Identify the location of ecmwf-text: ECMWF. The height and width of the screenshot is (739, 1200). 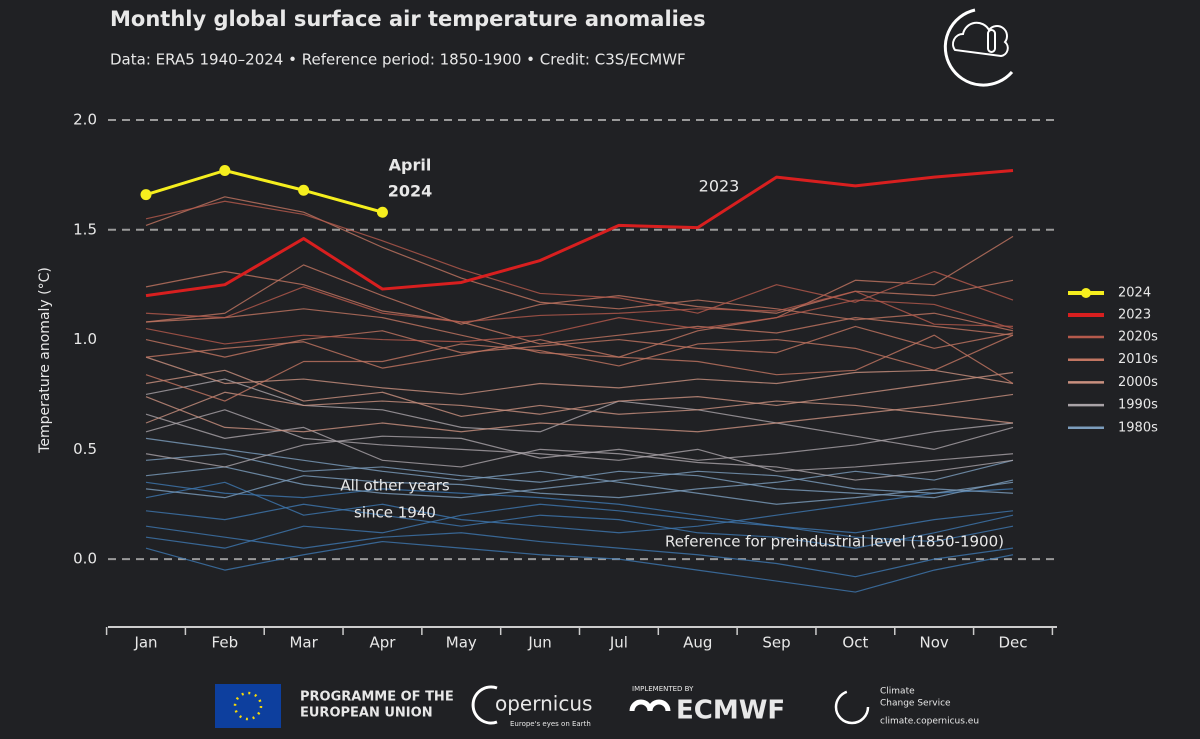
(730, 711).